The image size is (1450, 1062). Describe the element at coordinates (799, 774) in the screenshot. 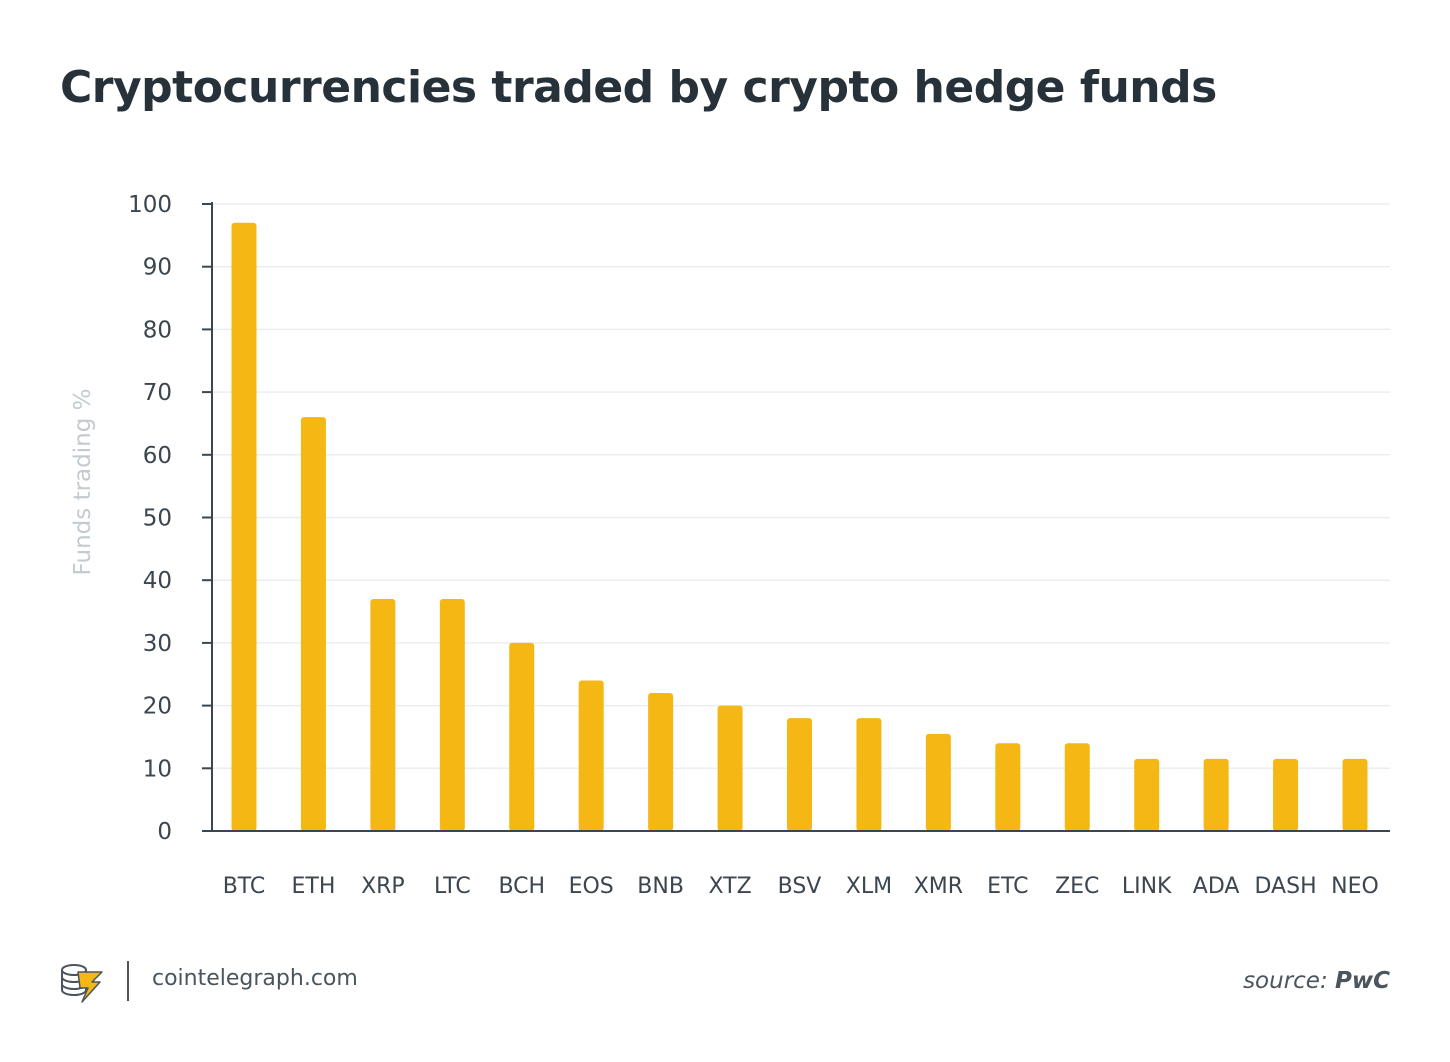

I see `bar-bsv` at that location.